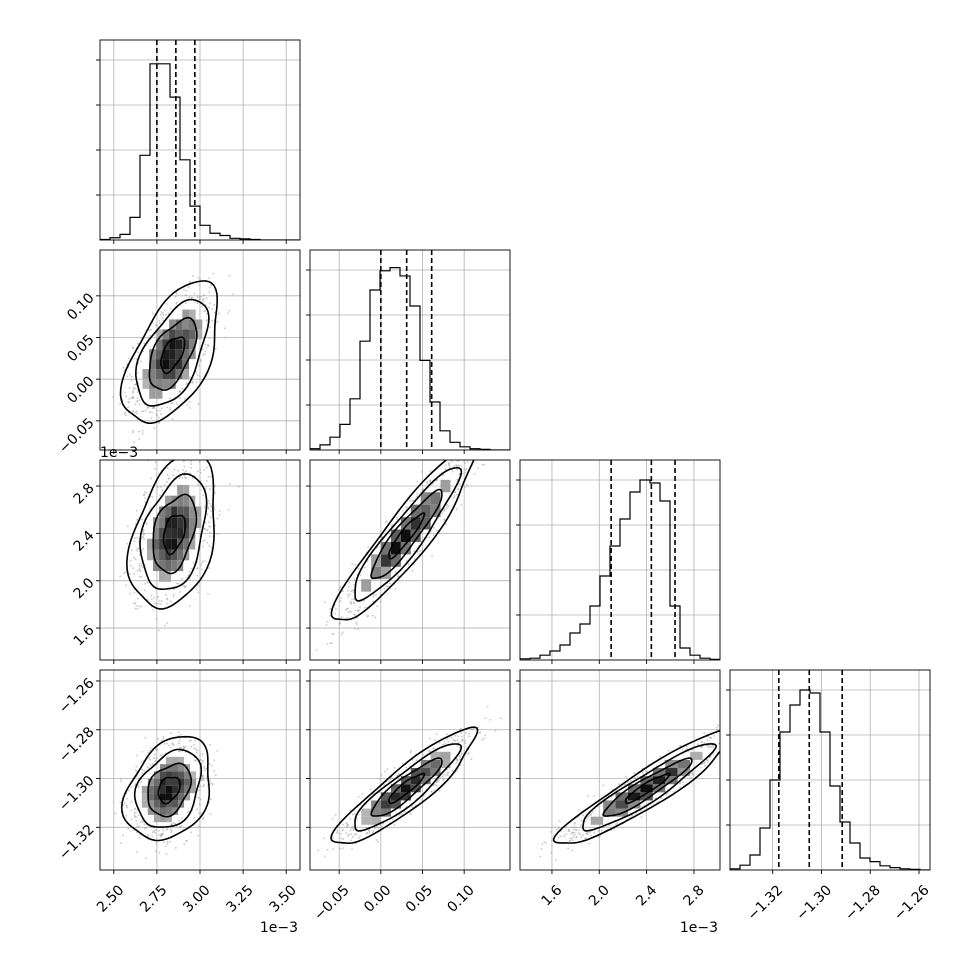 The width and height of the screenshot is (970, 970). I want to click on y-tick-label: −1.28, so click(77, 745).